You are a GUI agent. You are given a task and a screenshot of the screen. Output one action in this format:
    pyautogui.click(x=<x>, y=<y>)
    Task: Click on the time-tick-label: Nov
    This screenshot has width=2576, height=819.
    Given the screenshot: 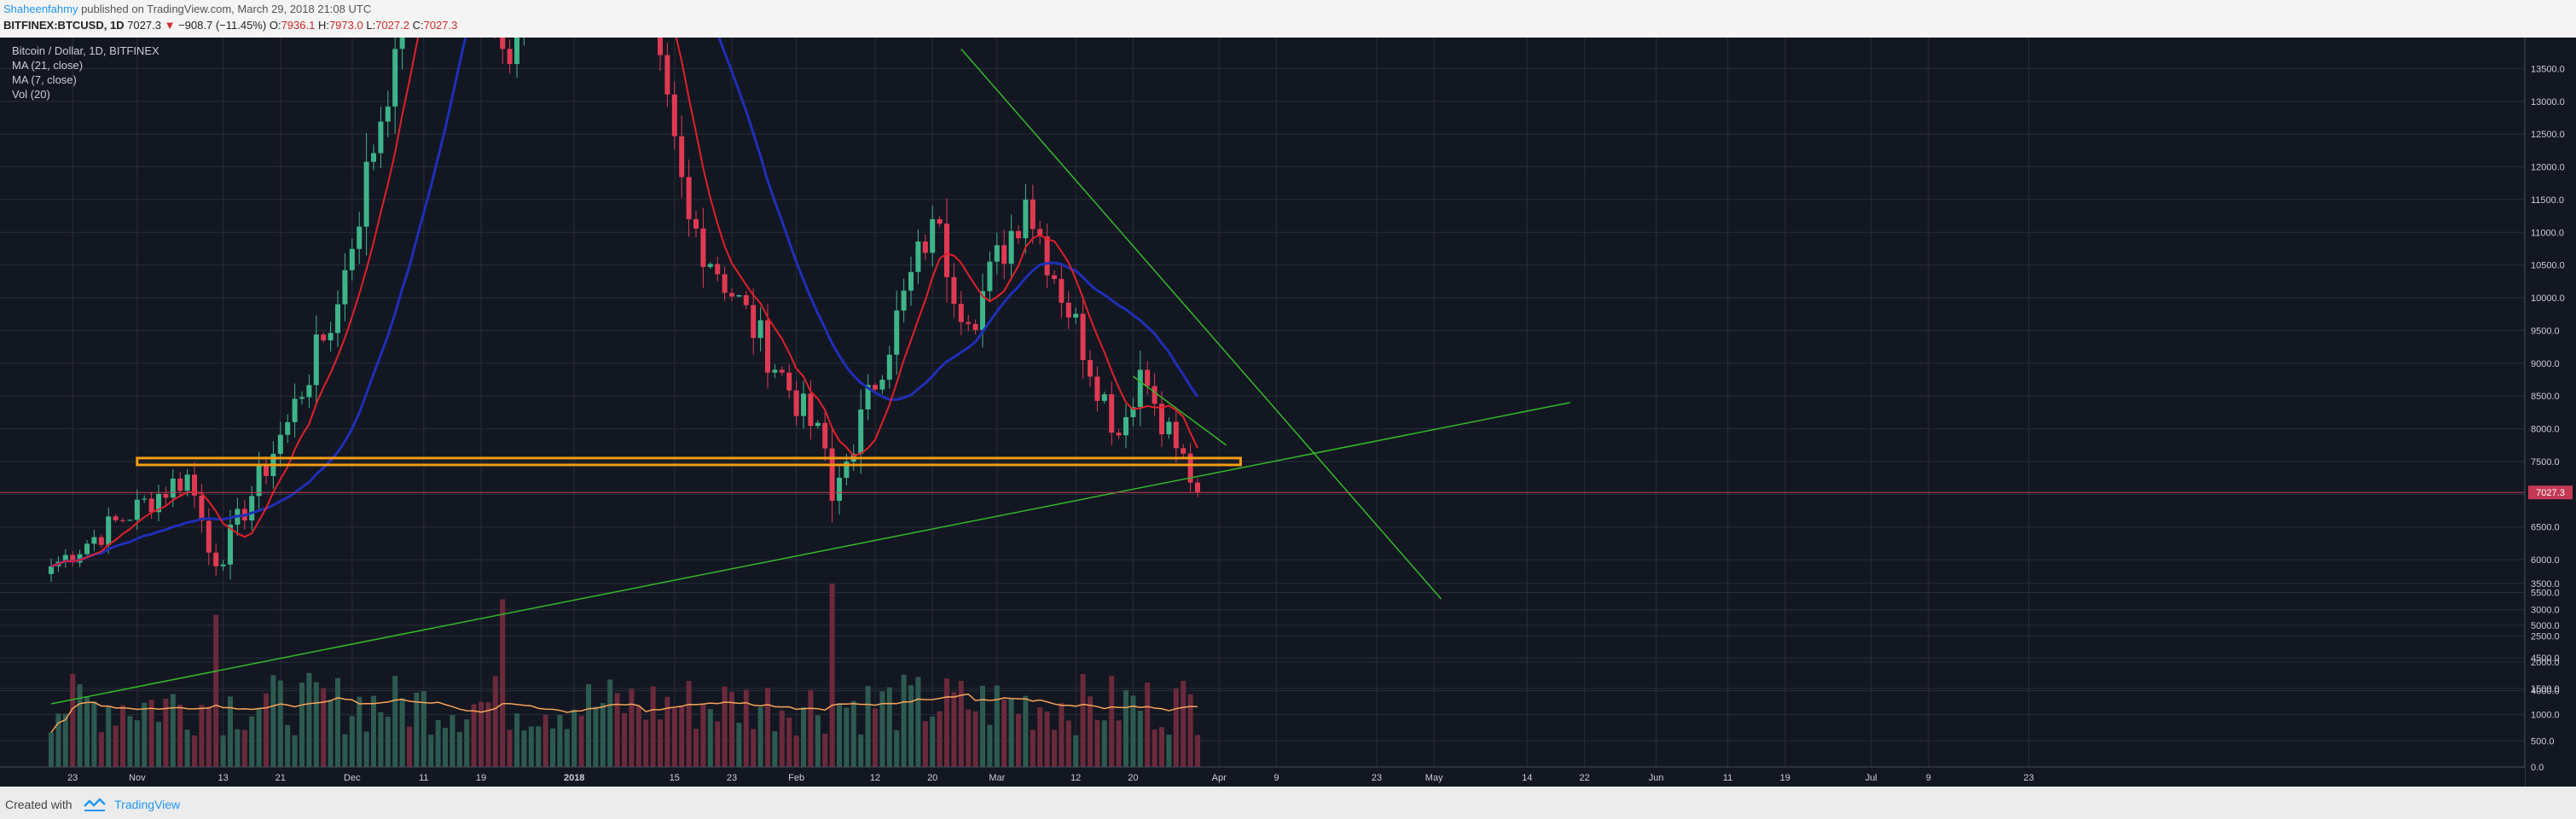 What is the action you would take?
    pyautogui.click(x=137, y=778)
    